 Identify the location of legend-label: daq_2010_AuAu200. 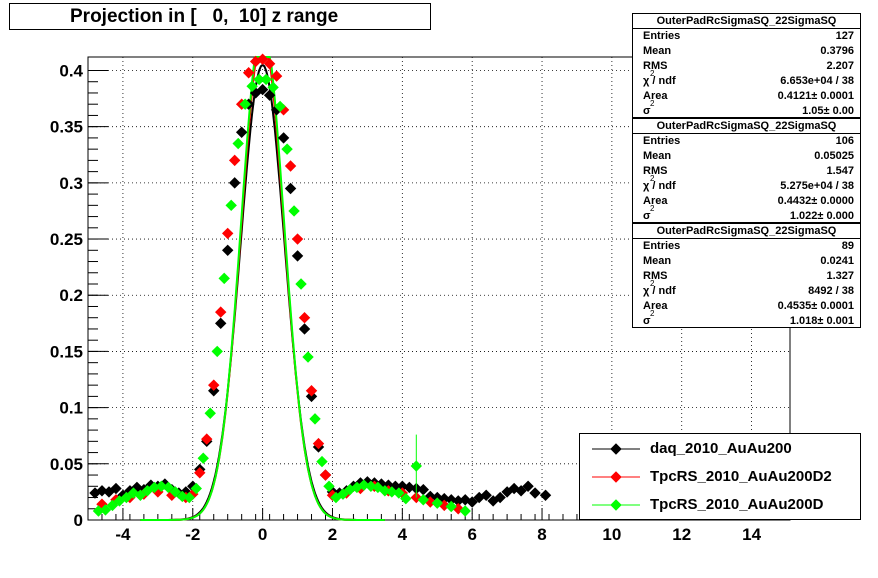
(721, 448).